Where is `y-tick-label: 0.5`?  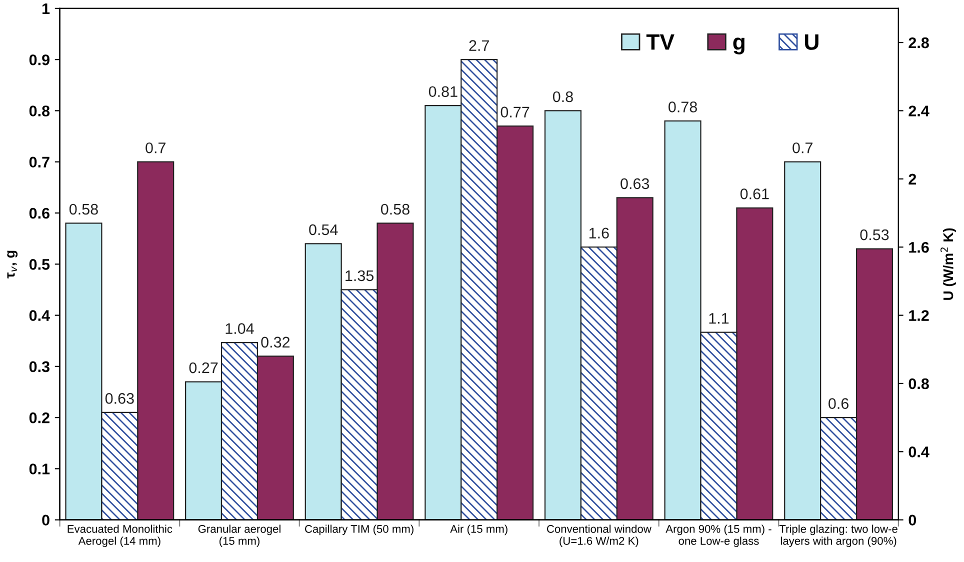
y-tick-label: 0.5 is located at coordinates (39, 264).